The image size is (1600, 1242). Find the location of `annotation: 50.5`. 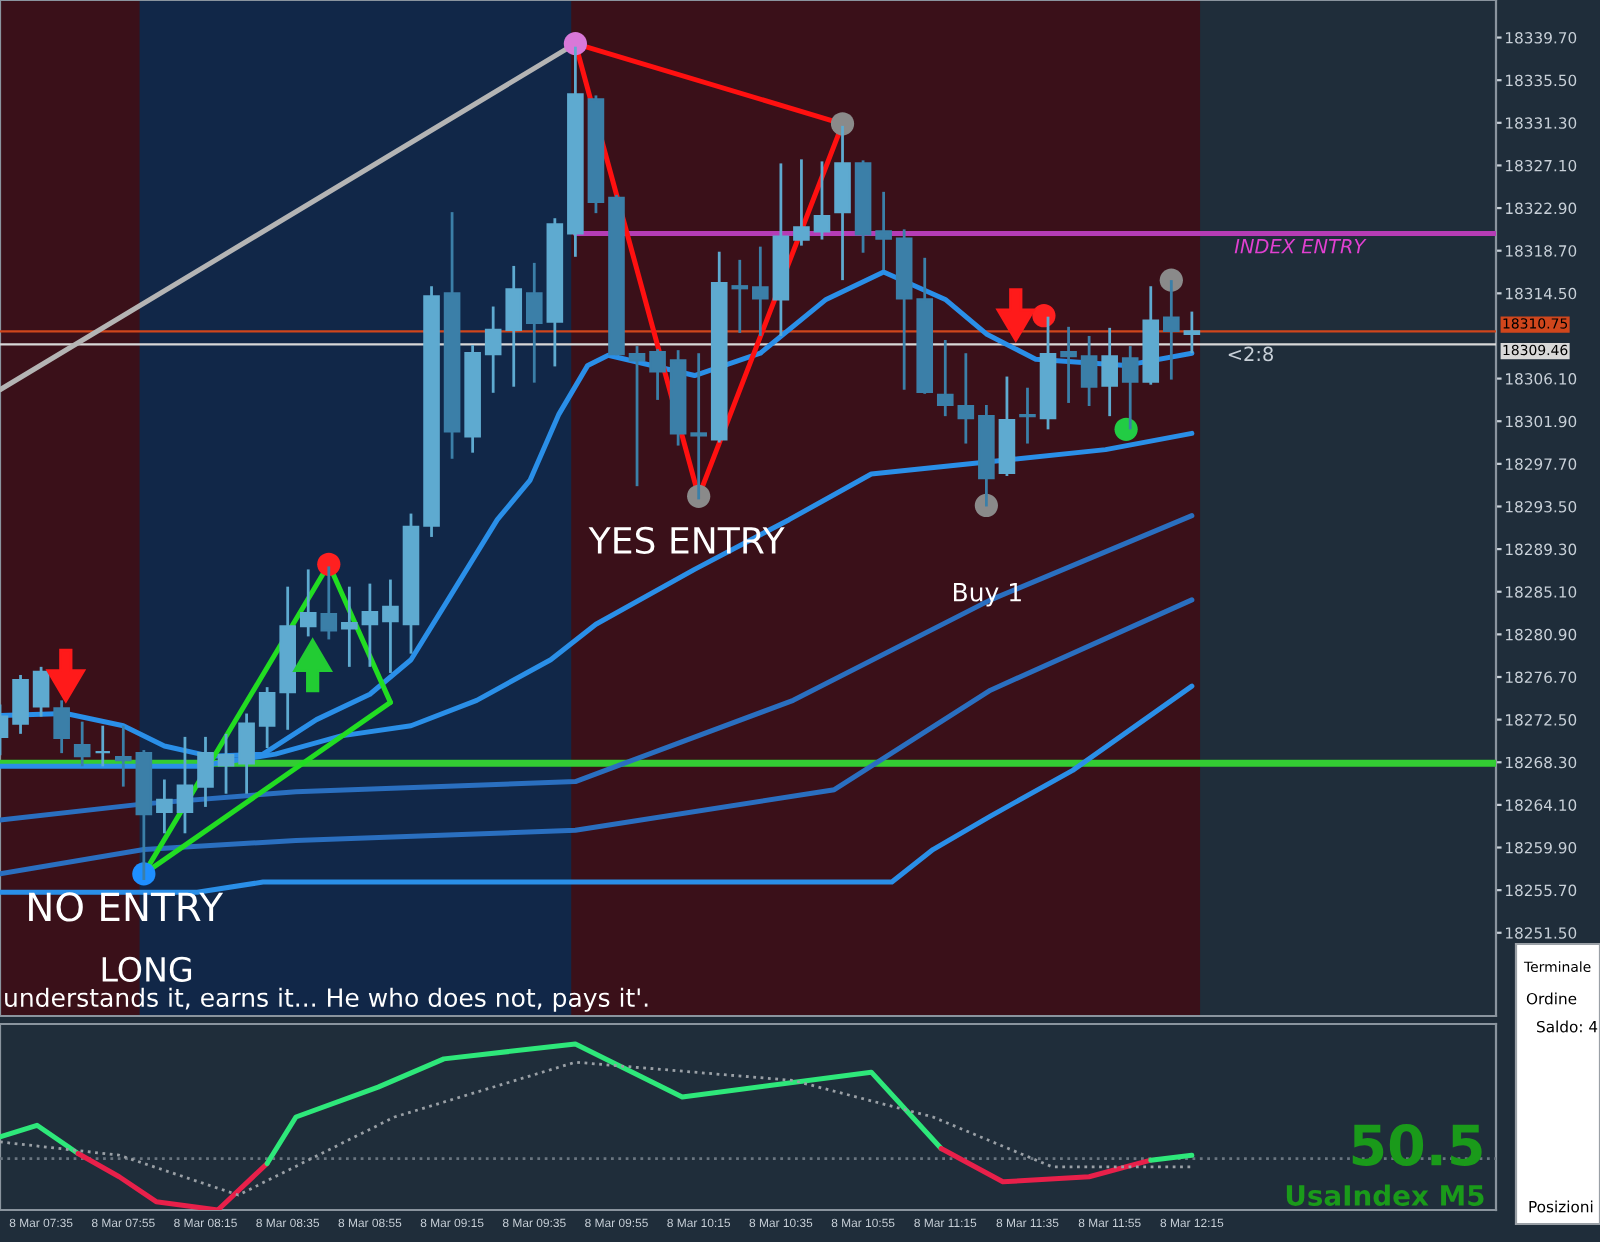

annotation: 50.5 is located at coordinates (1417, 1145).